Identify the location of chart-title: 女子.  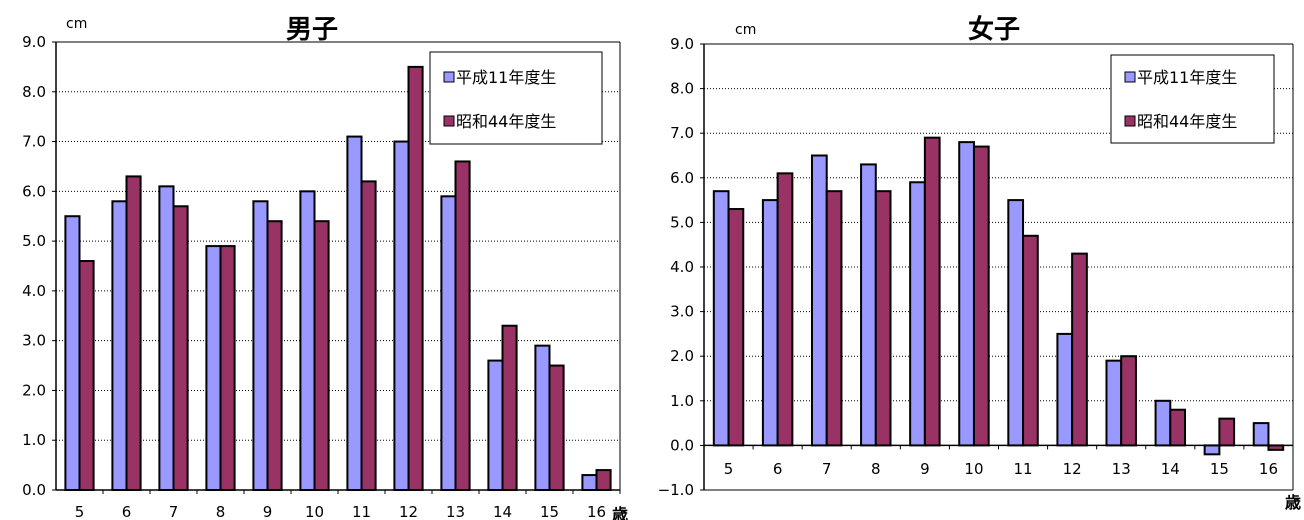
(994, 29).